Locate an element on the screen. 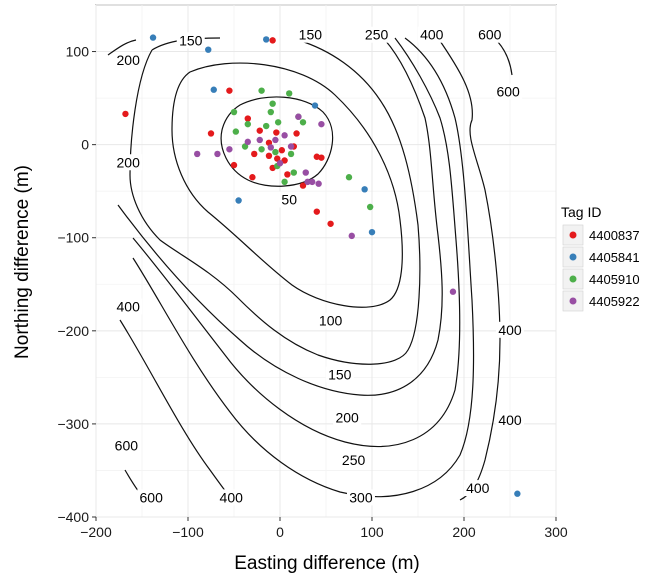  x-axis-title: Easting difference (m) is located at coordinates (327, 563).